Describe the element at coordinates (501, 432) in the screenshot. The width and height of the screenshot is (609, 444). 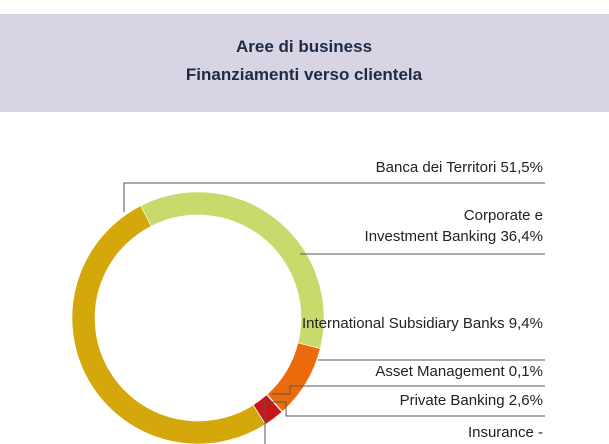
I see `category-label: Insurance` at that location.